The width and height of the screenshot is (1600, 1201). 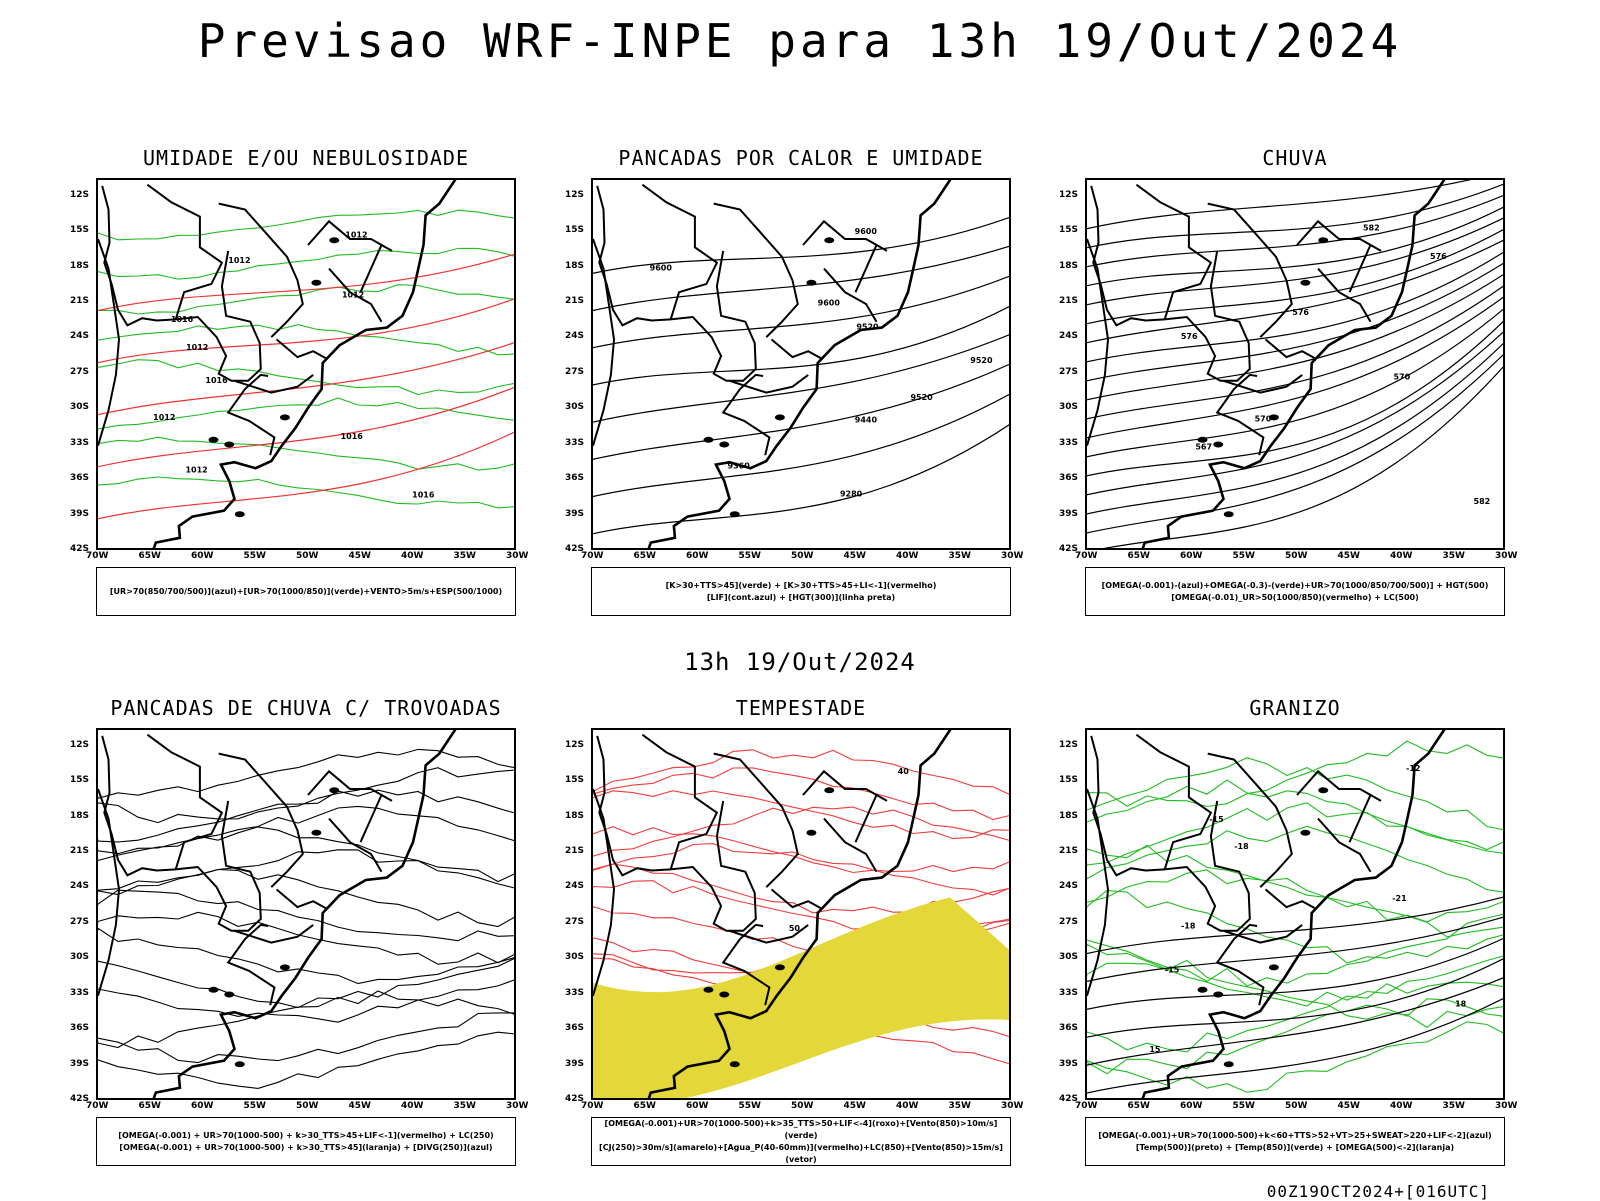 I want to click on lon-tick-label: 45W, so click(x=1348, y=1106).